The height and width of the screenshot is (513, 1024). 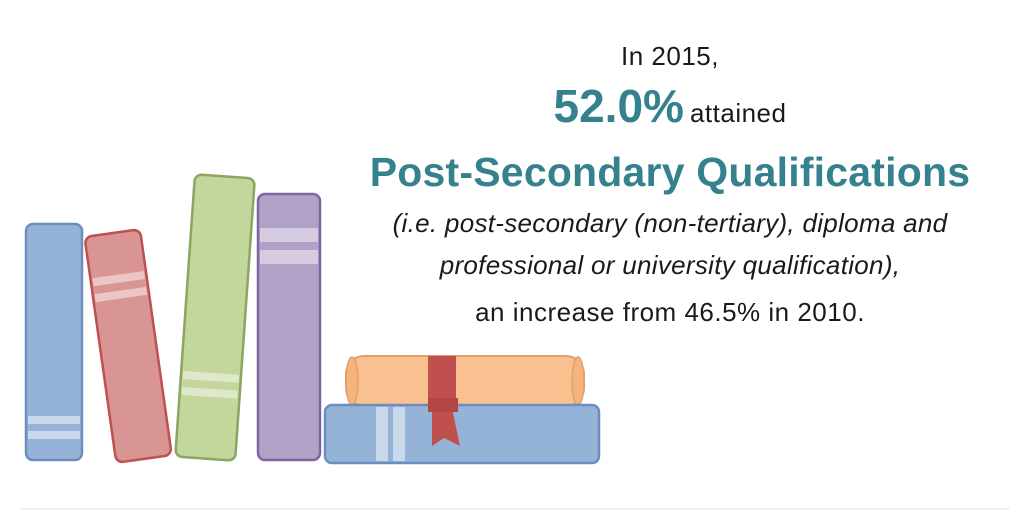 What do you see at coordinates (54, 342) in the screenshot?
I see `blue-book-icon` at bounding box center [54, 342].